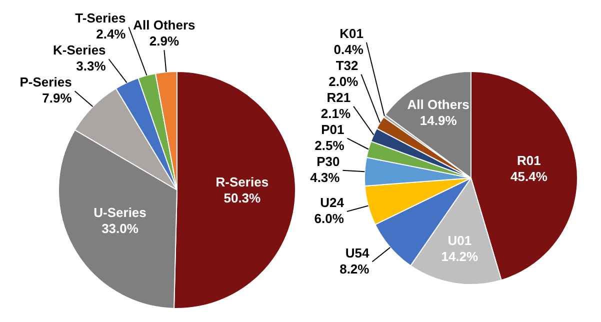 This screenshot has width=601, height=322. I want to click on slice-label: U-Series, so click(120, 212).